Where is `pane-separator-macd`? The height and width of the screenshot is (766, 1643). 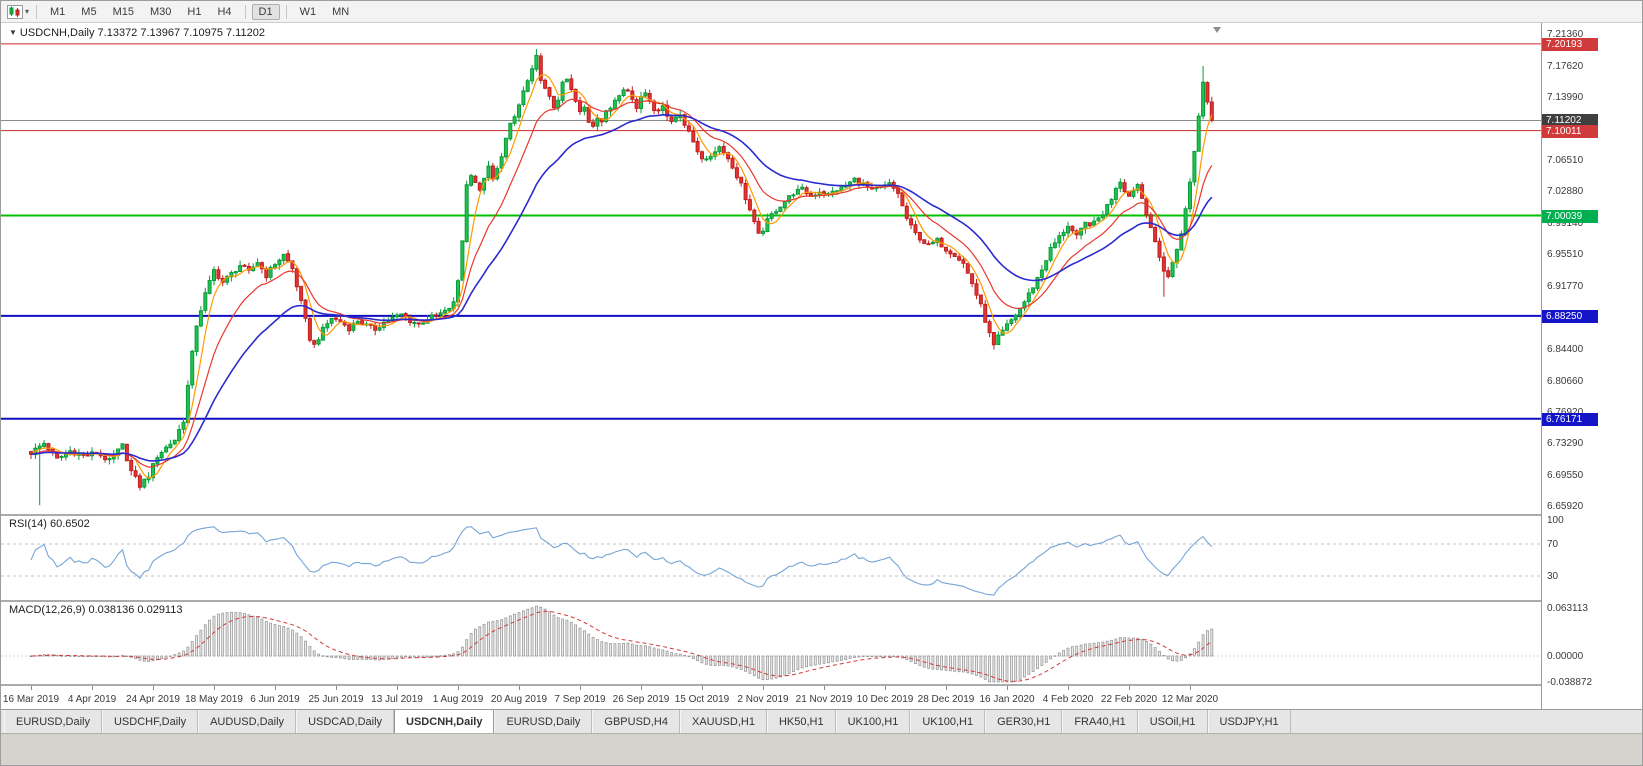
pane-separator-macd is located at coordinates (821, 601).